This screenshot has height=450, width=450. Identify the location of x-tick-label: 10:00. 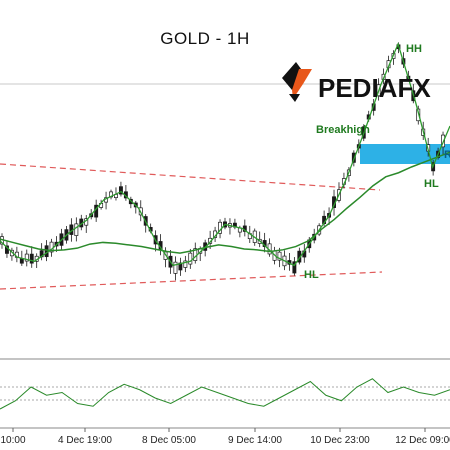
(12, 440).